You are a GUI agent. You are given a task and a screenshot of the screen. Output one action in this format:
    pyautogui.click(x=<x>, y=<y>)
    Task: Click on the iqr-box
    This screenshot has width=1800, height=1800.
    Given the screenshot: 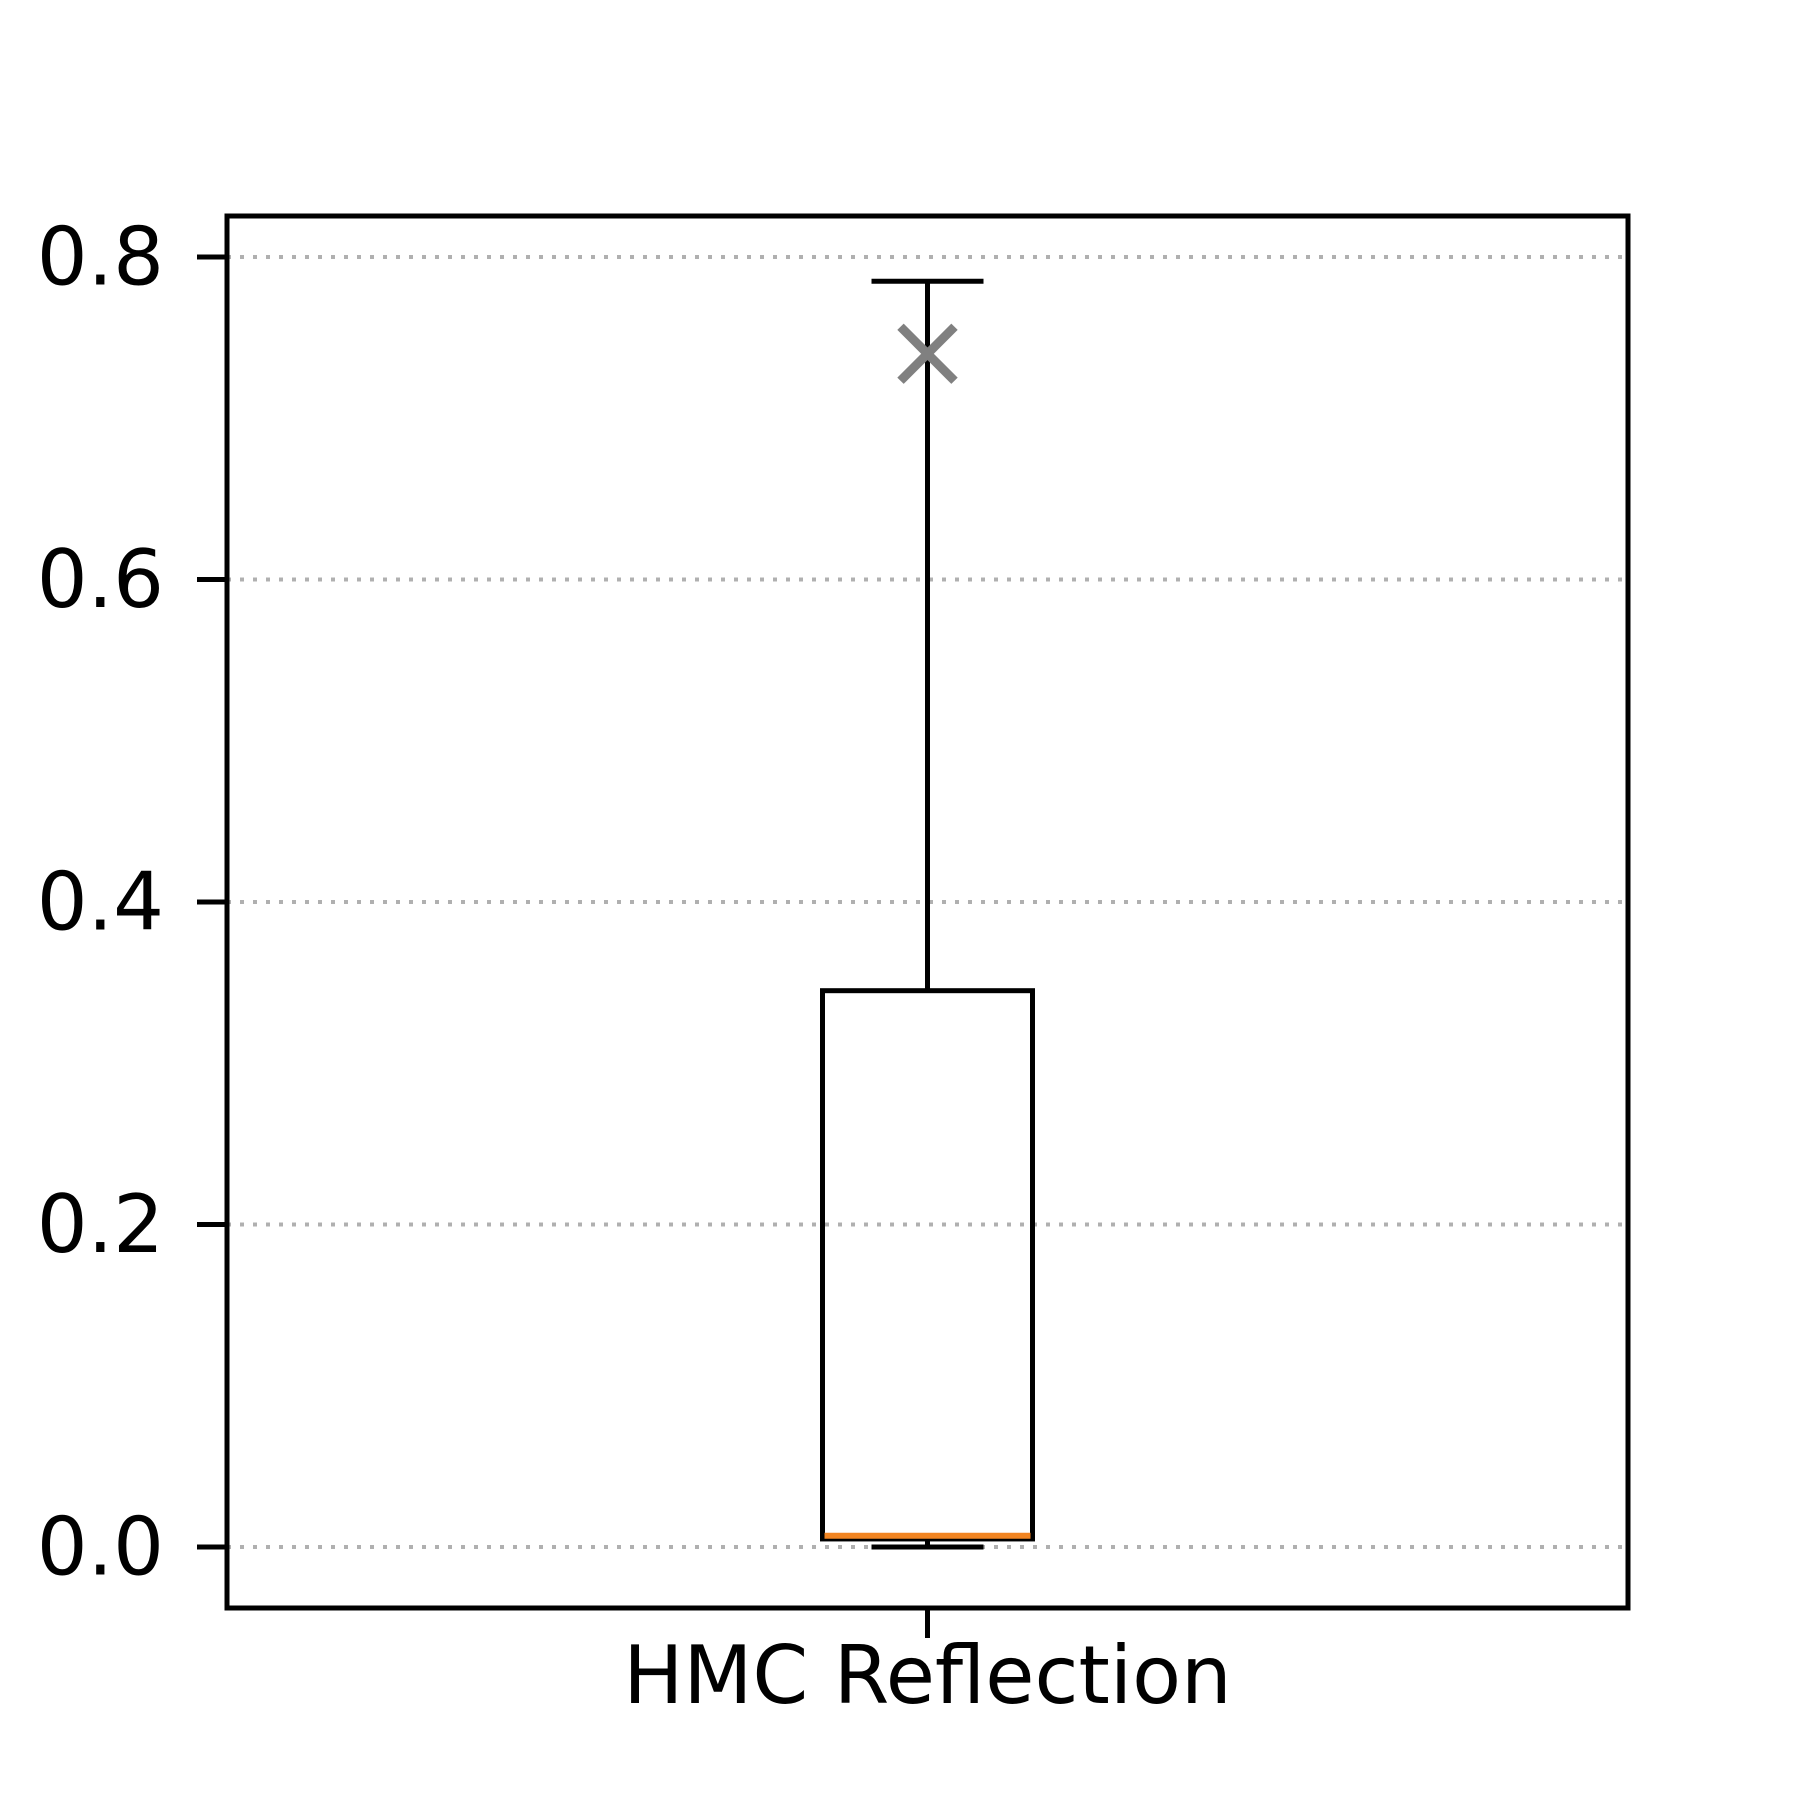 What is the action you would take?
    pyautogui.click(x=927, y=1265)
    